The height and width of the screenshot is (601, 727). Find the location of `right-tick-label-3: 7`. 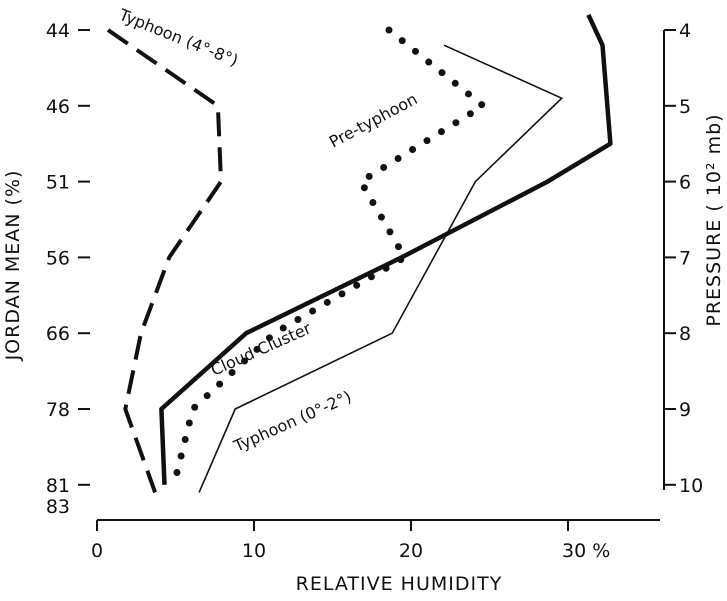

right-tick-label-3: 7 is located at coordinates (685, 258).